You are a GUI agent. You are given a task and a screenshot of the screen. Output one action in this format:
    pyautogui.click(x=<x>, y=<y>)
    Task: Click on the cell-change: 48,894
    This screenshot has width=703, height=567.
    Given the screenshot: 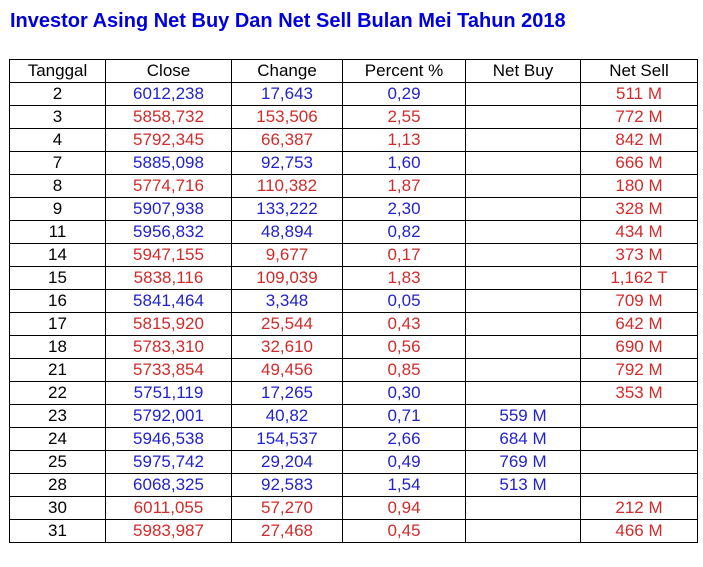 What is the action you would take?
    pyautogui.click(x=287, y=232)
    